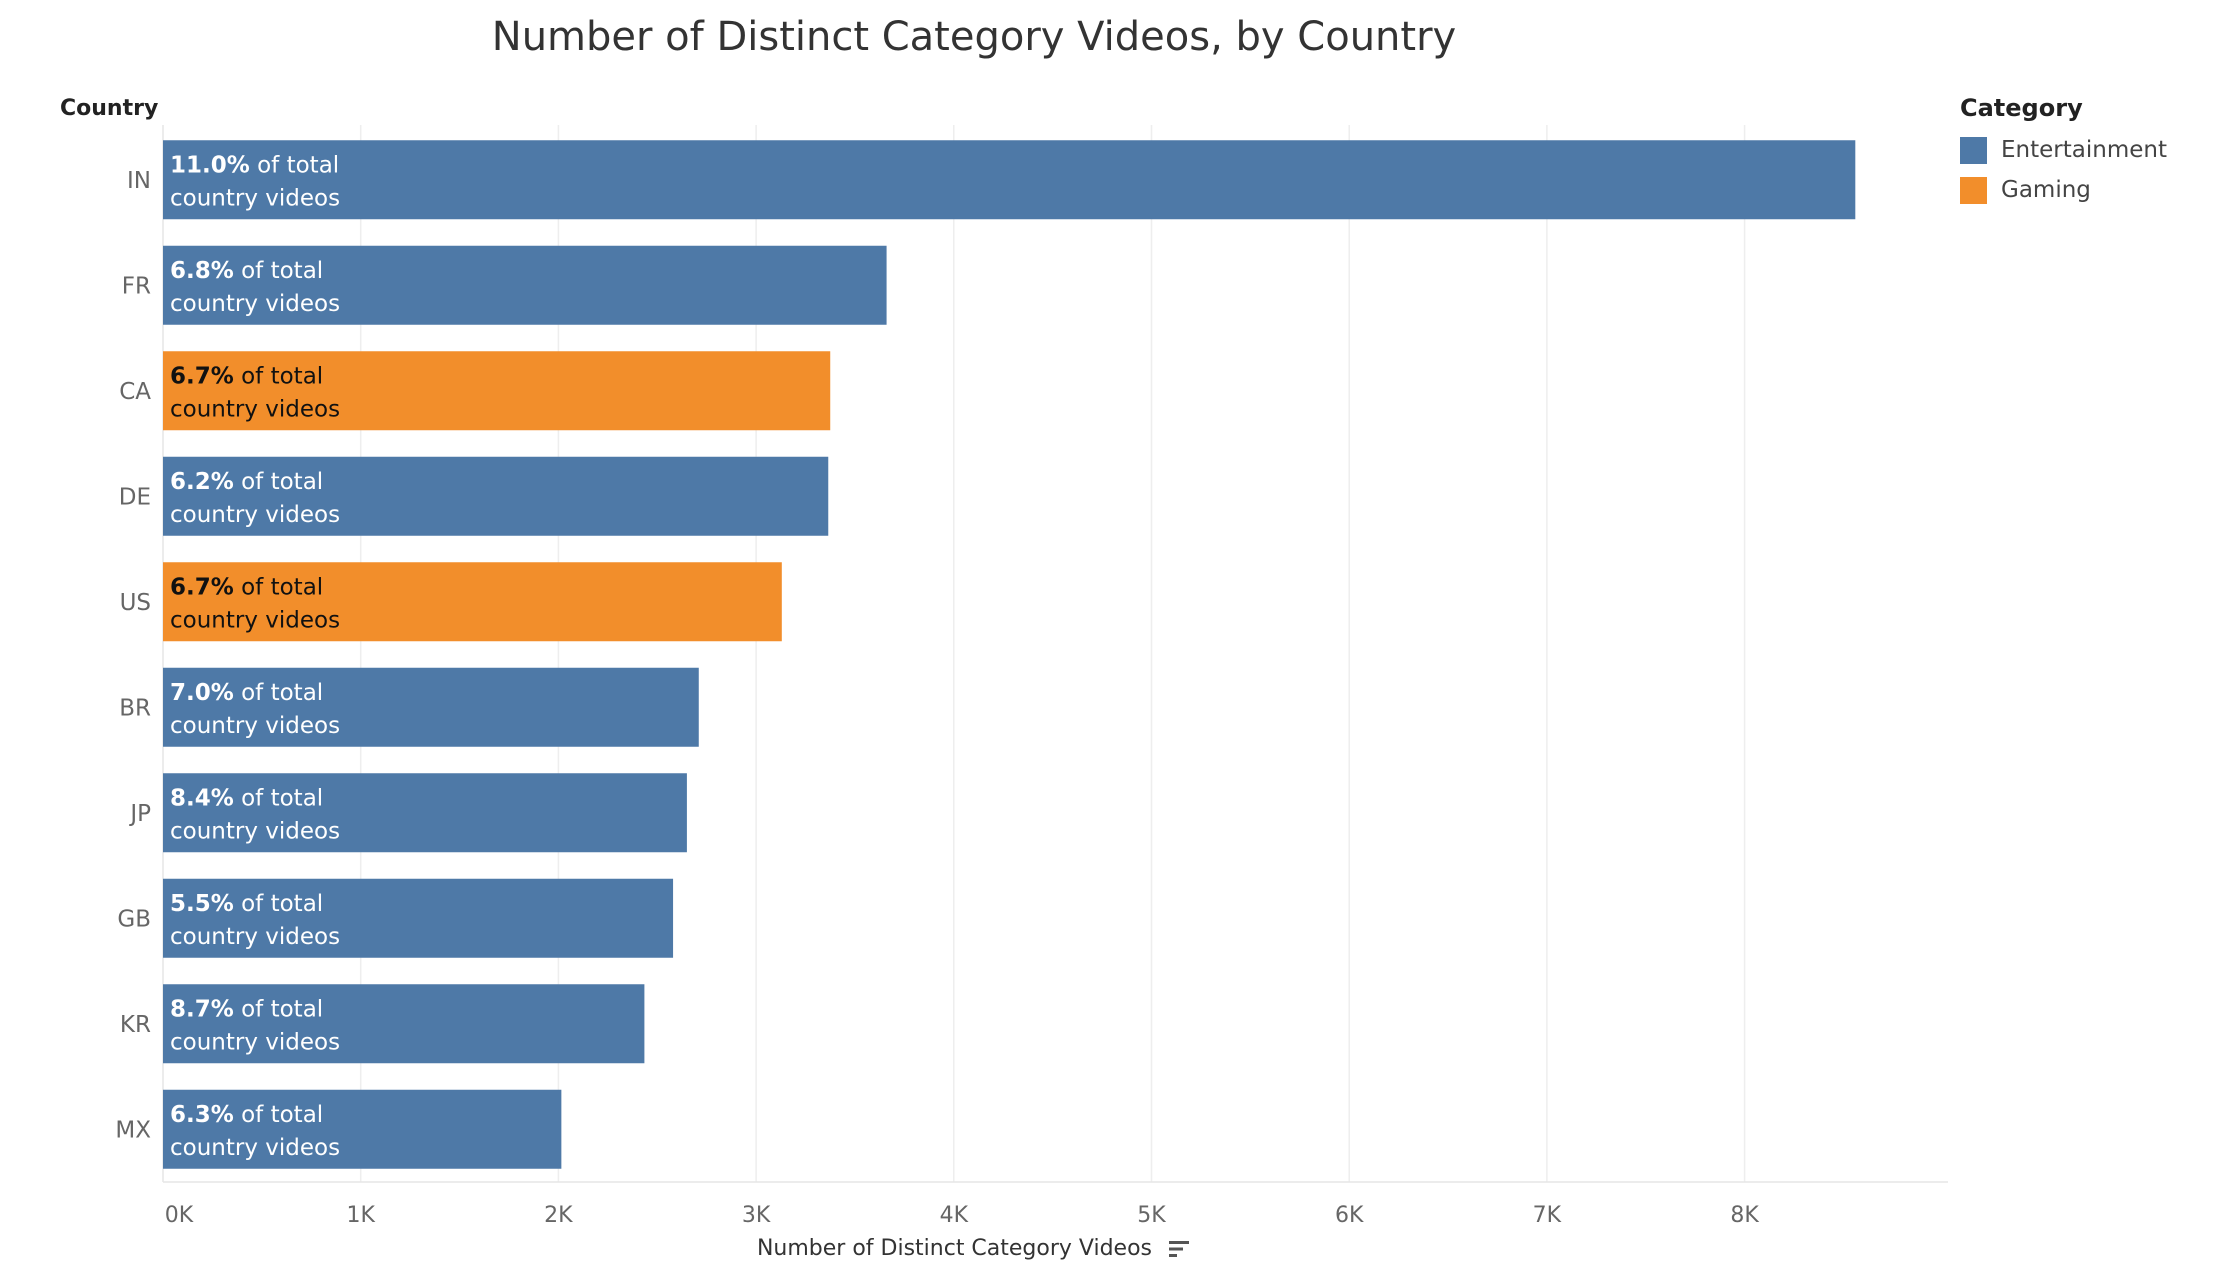 The image size is (2222, 1276). I want to click on data-label: 8.7% of total, so click(246, 1009).